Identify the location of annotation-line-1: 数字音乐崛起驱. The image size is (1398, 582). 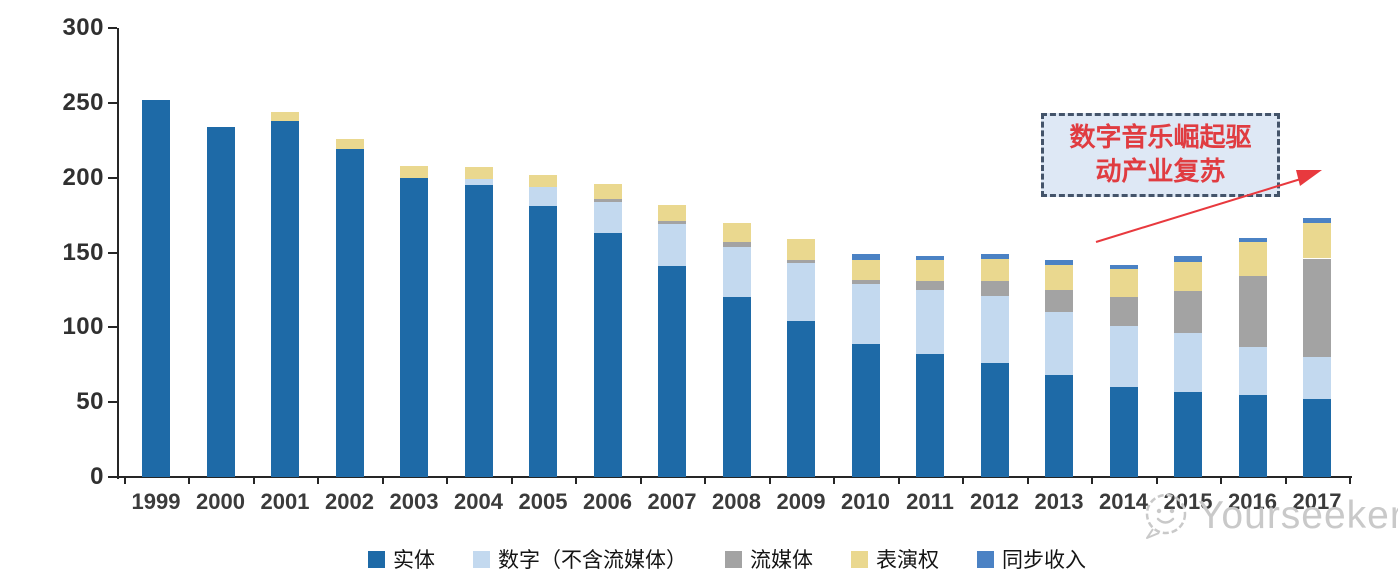
(1160, 137).